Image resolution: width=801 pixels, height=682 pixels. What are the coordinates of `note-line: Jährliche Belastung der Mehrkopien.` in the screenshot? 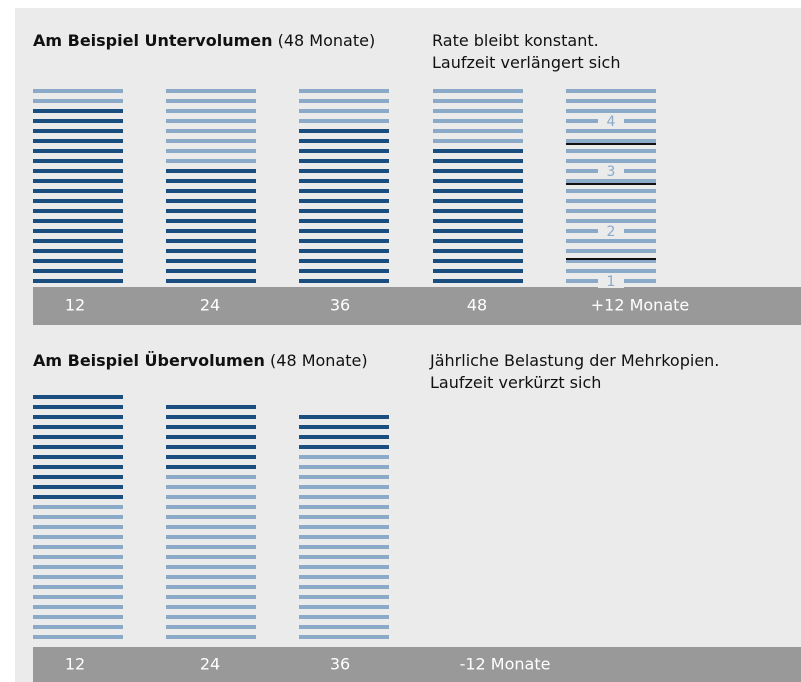 It's located at (574, 360).